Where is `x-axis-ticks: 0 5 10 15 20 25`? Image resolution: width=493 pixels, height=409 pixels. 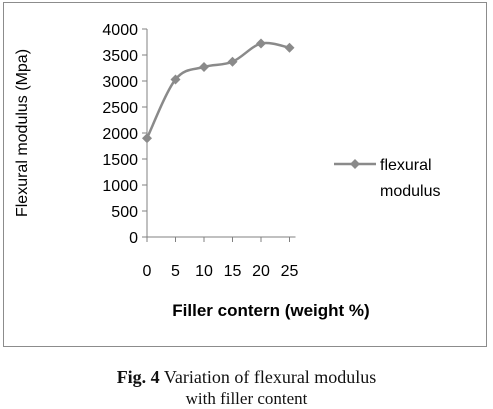 x-axis-ticks: 0 5 10 15 20 25 is located at coordinates (221, 258).